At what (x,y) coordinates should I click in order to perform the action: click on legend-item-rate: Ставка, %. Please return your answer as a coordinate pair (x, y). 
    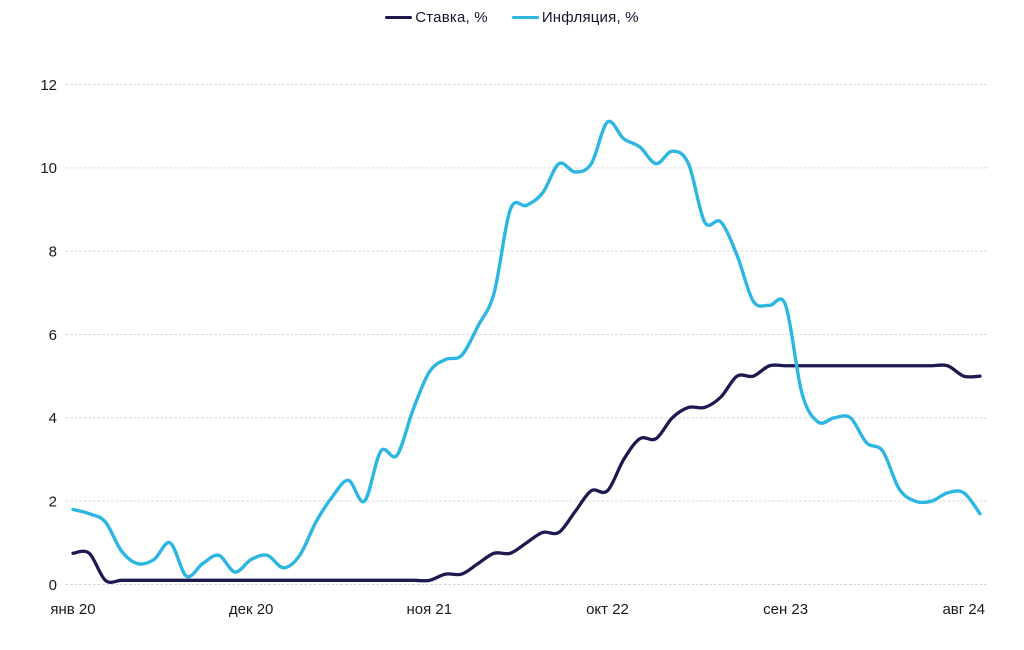
    Looking at the image, I should click on (436, 17).